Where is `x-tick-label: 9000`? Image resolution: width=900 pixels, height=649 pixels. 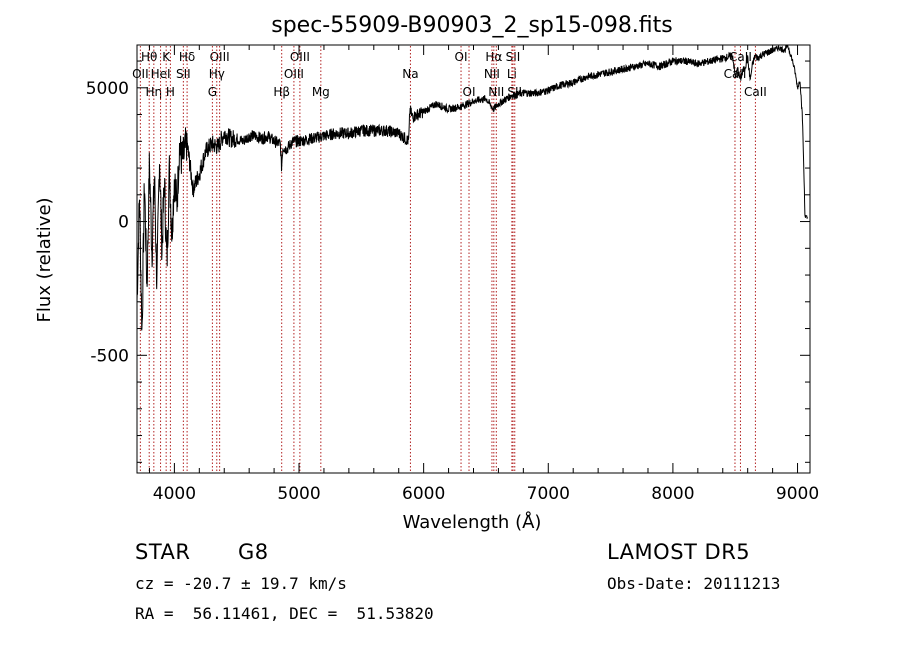
x-tick-label: 9000 is located at coordinates (797, 494).